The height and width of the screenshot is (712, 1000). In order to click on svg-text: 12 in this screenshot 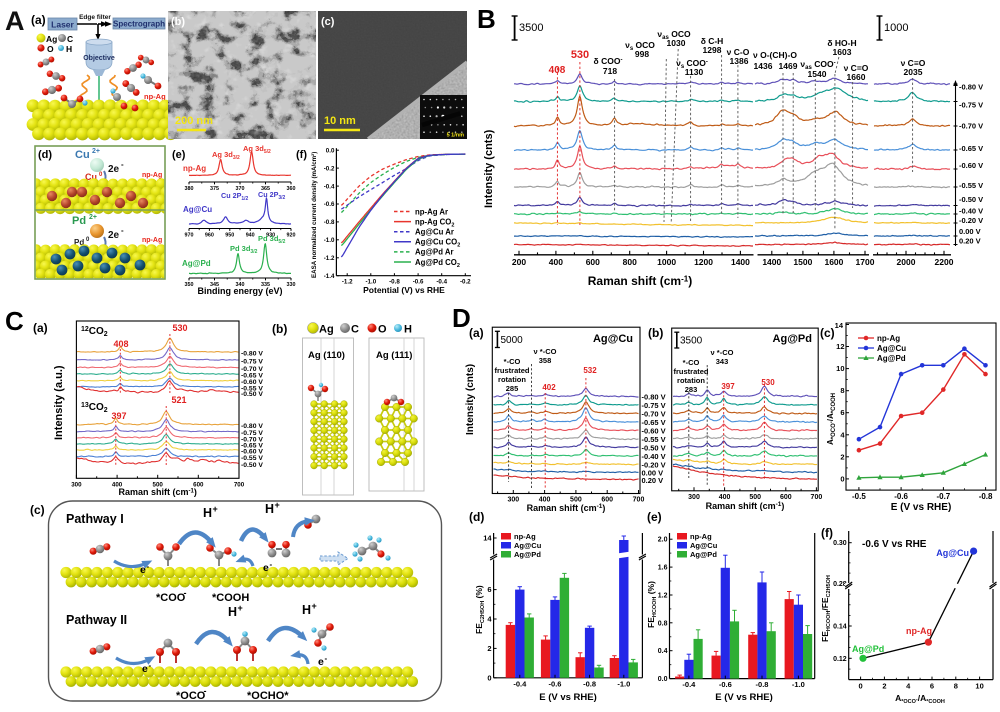, I will do `click(840, 346)`.